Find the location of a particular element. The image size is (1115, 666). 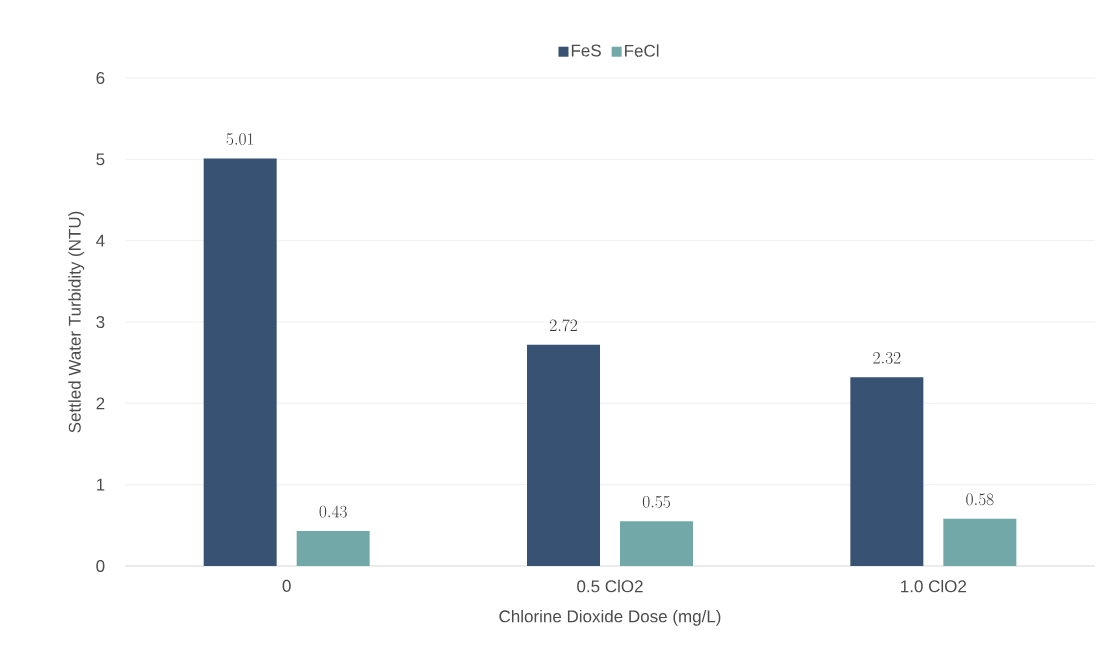

y-tick-label: 5 is located at coordinates (100, 159).